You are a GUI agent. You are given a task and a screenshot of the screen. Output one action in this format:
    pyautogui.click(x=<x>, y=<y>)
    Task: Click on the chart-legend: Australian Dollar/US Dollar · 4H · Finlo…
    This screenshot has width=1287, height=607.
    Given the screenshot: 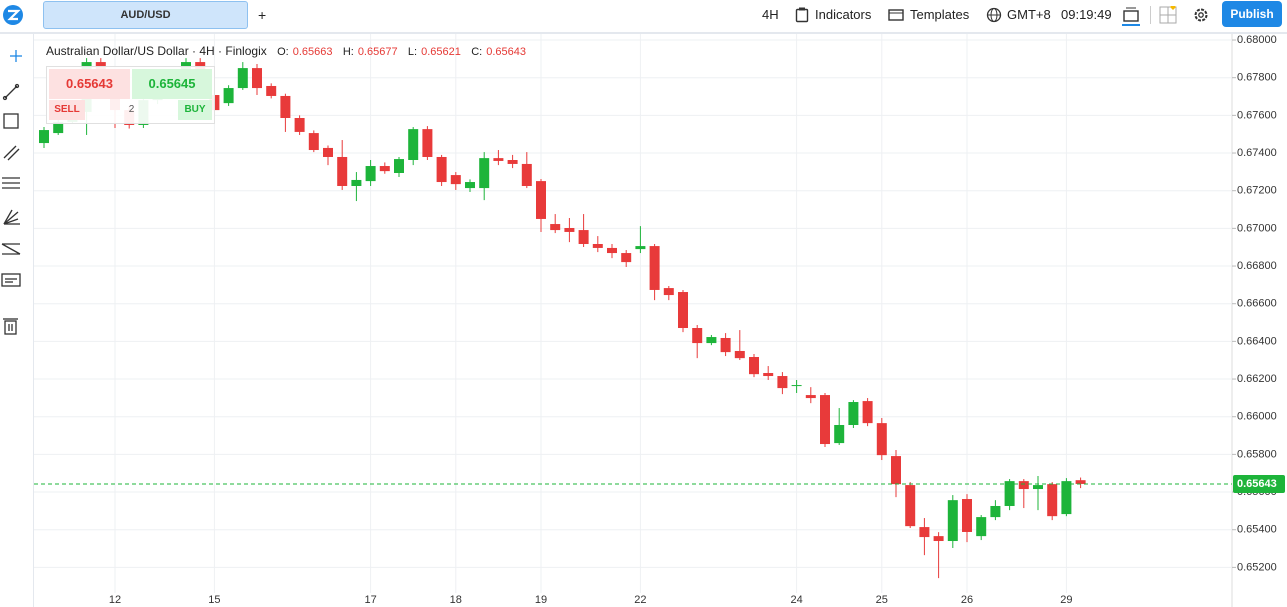 What is the action you would take?
    pyautogui.click(x=286, y=51)
    